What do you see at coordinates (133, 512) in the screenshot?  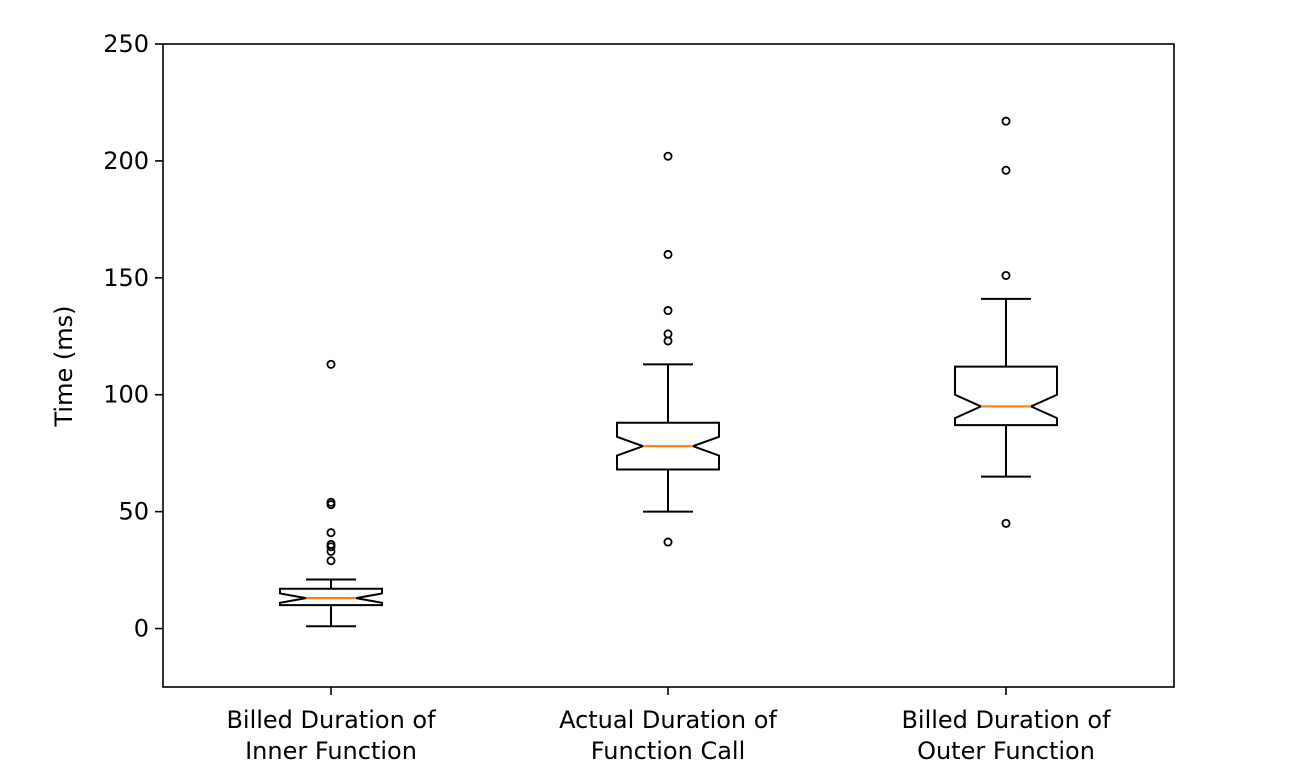 I see `y-tick-label: 50` at bounding box center [133, 512].